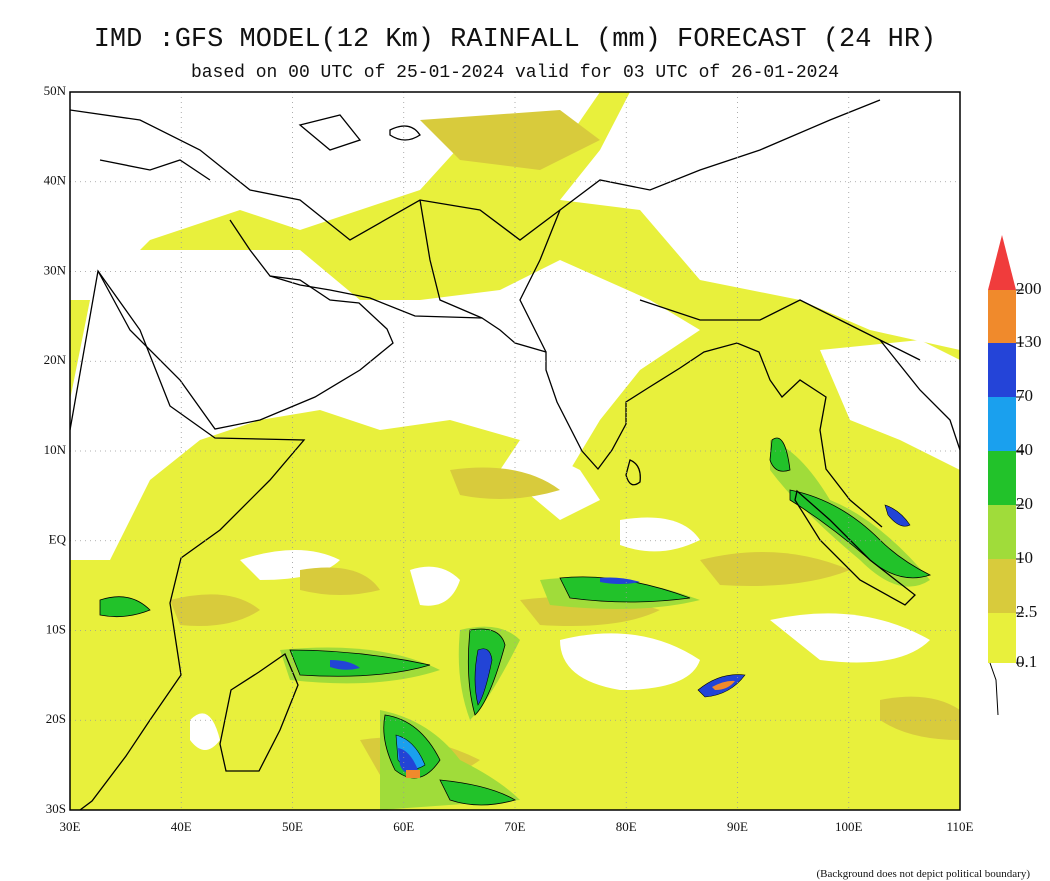  Describe the element at coordinates (960, 826) in the screenshot. I see `lon-label: 110E` at that location.